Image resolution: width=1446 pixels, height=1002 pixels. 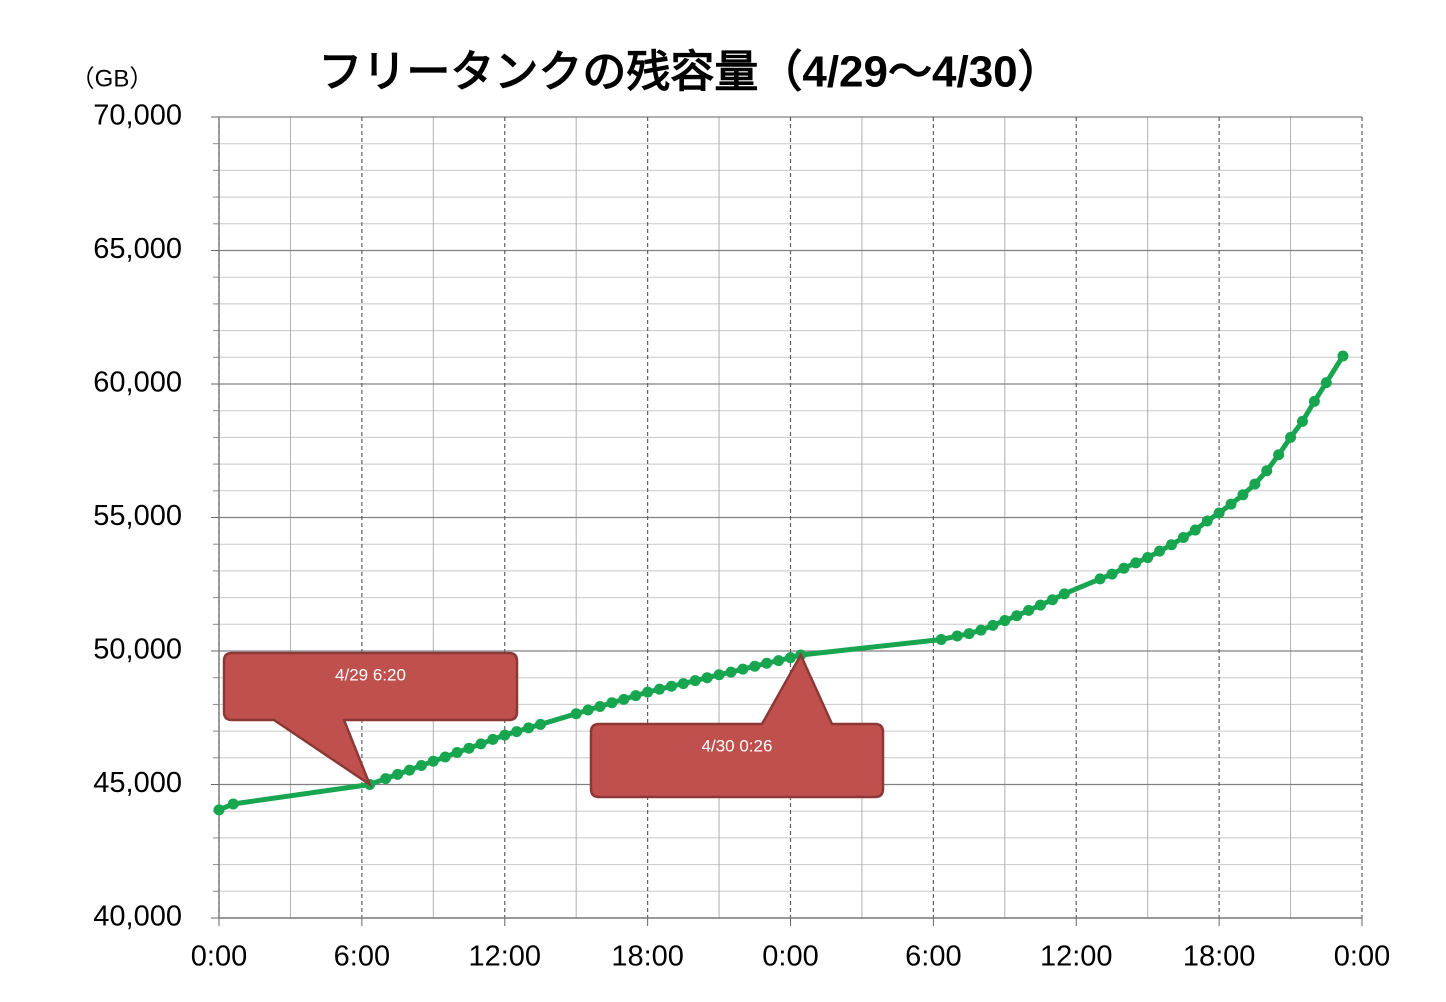 I want to click on y-tick-label: 45,000, so click(x=137, y=783).